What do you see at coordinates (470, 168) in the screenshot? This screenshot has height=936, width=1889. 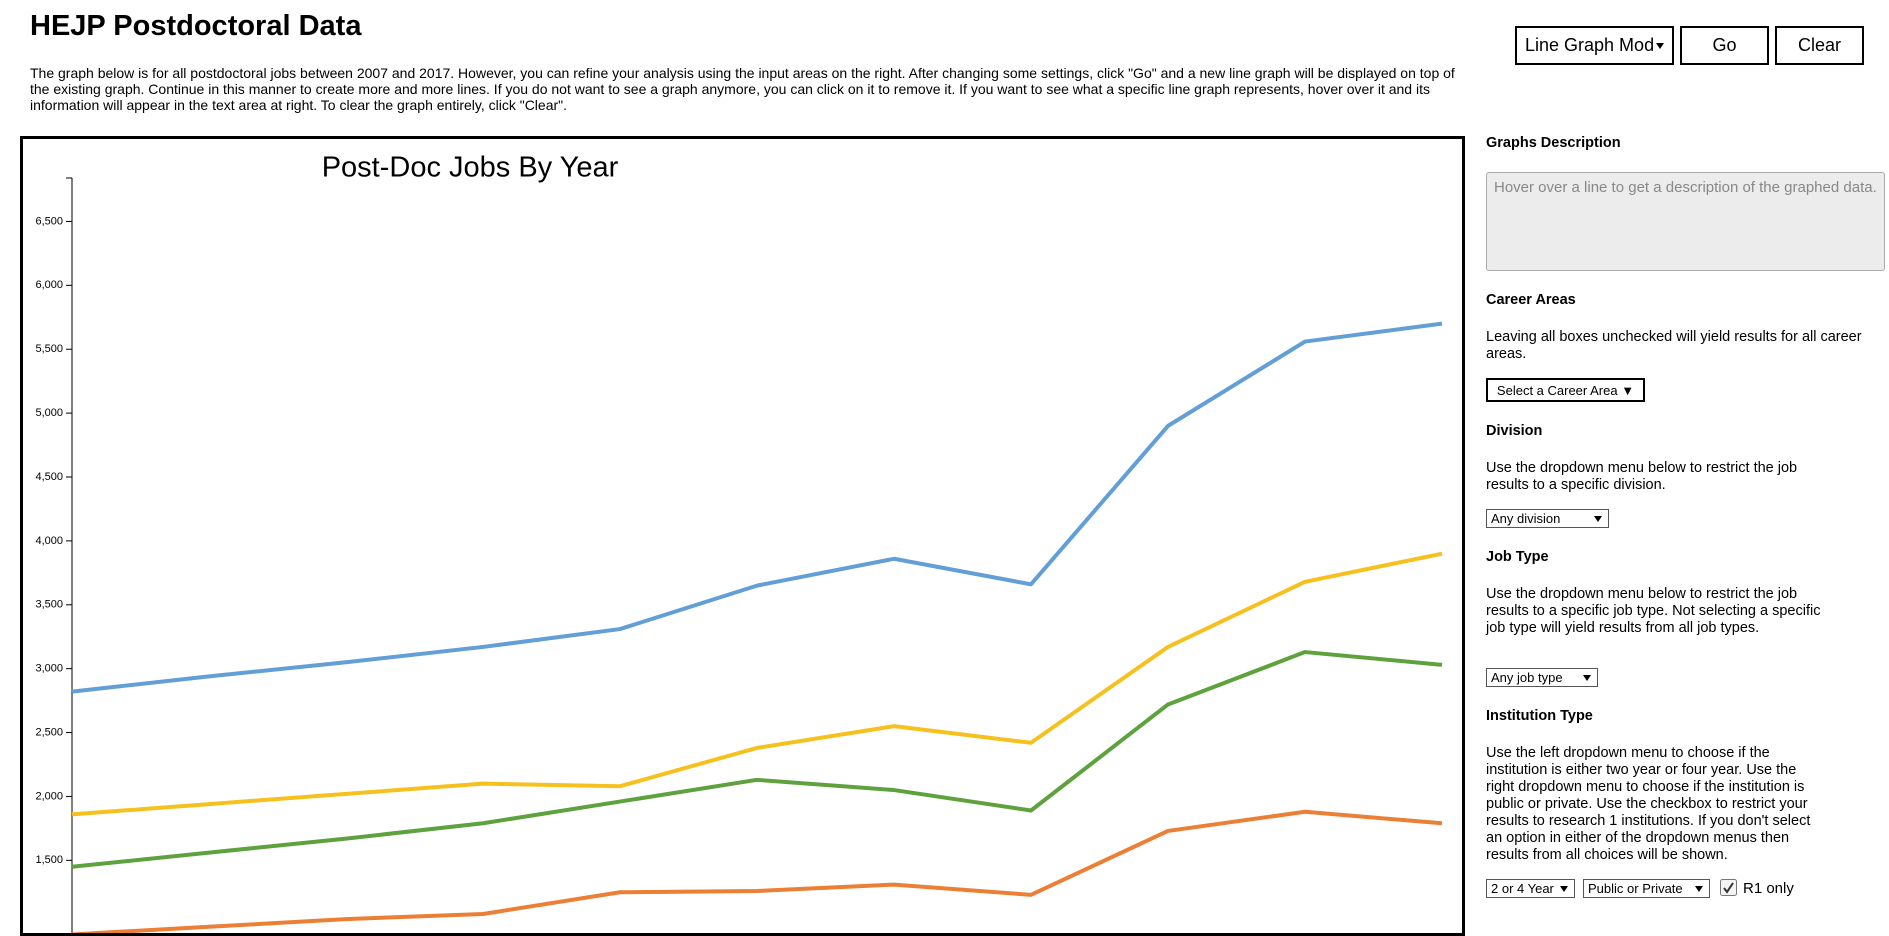 I see `chart-title: Post-Doc Jobs By Year` at bounding box center [470, 168].